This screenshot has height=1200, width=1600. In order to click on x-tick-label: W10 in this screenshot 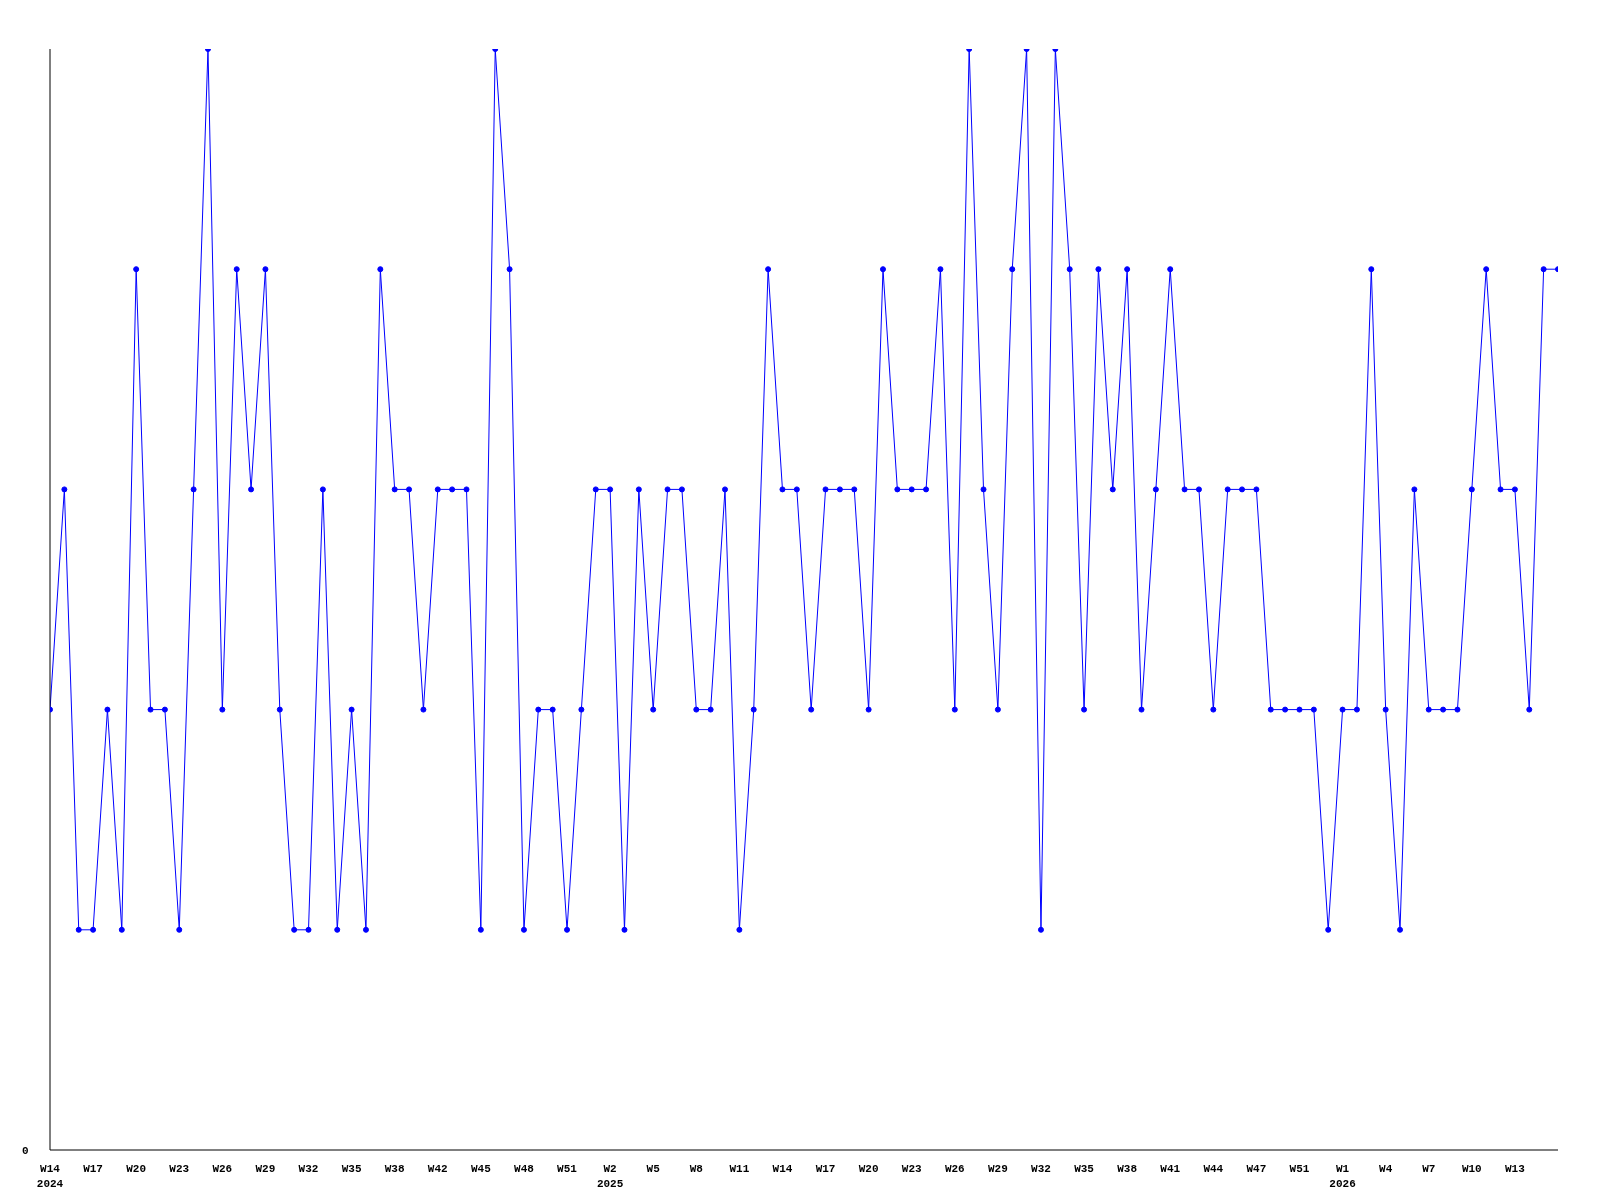, I will do `click(1471, 1169)`.